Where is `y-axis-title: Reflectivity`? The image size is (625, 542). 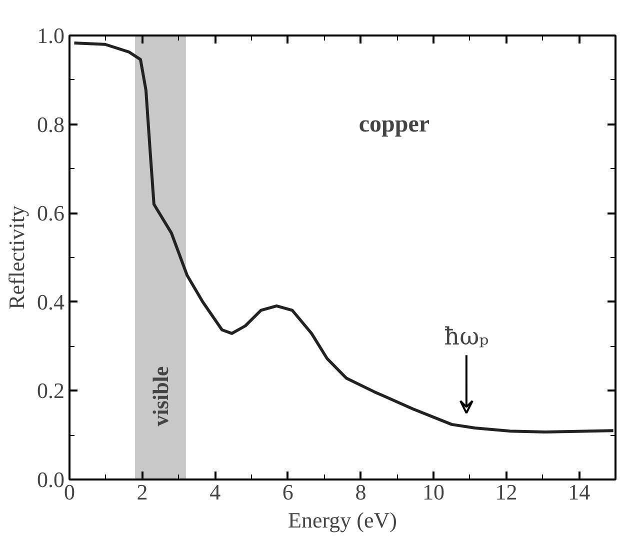
y-axis-title: Reflectivity is located at coordinates (16, 258).